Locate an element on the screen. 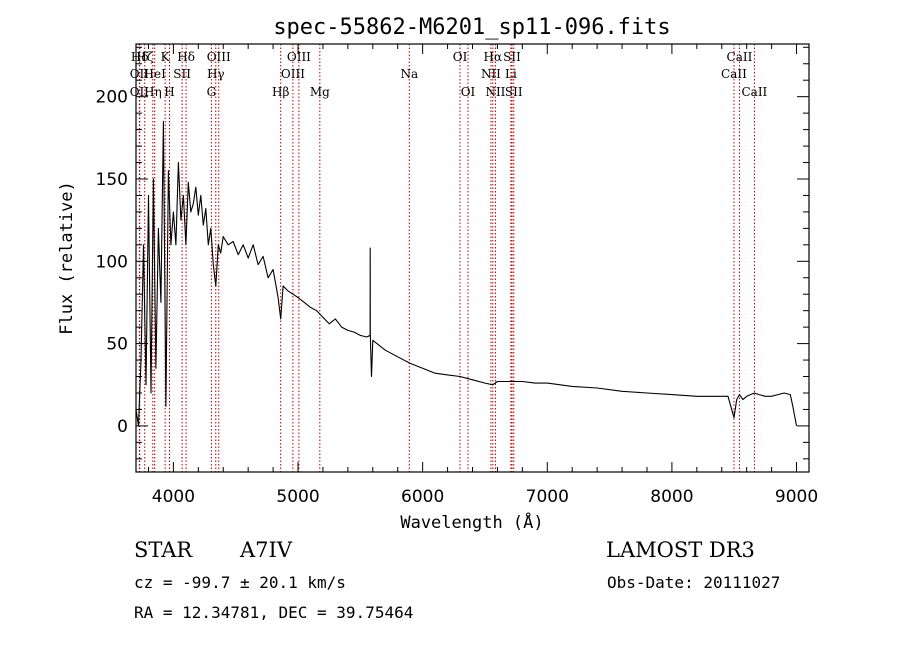 Image resolution: width=900 pixels, height=649 pixels. chart-title: spec-55862-M6201_sp11-096.fits is located at coordinates (471, 27).